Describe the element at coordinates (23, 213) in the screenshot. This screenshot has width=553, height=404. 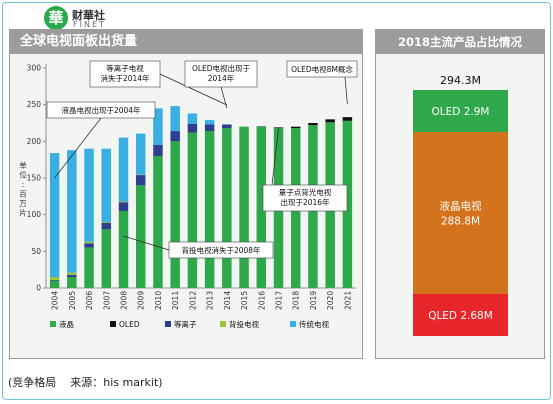
I see `y-axis-label-char: 片` at that location.